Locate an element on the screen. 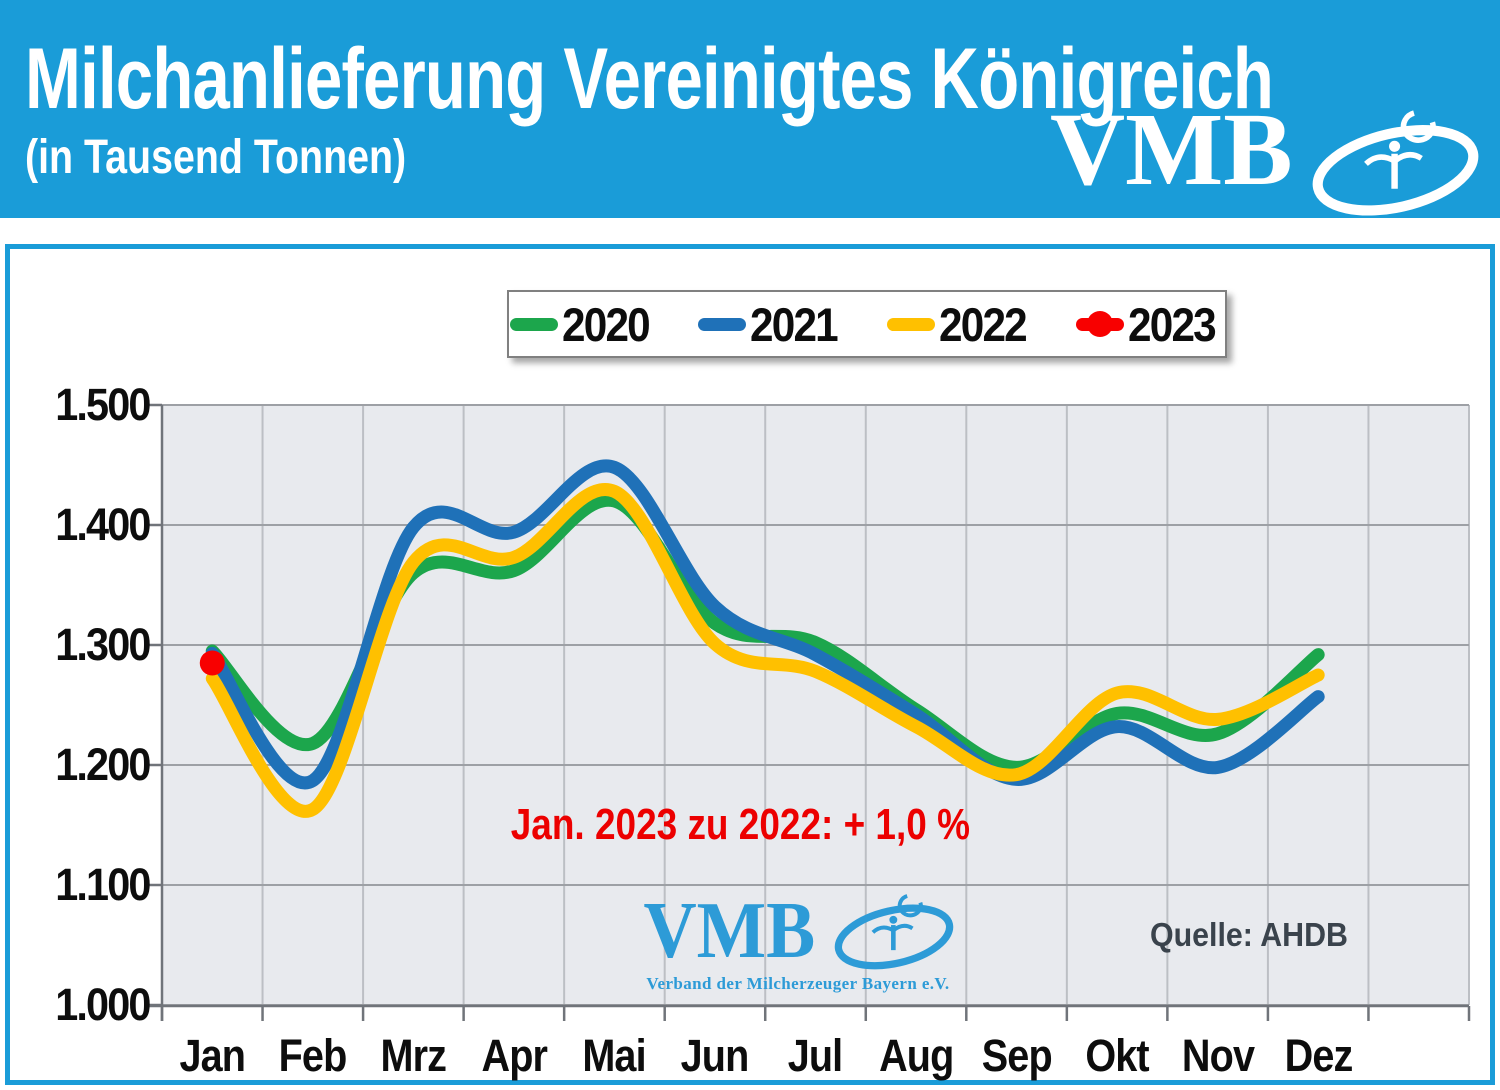 Image resolution: width=1500 pixels, height=1090 pixels. watermark-subtext: Verband der Milcherzeuger Bayern e.V. is located at coordinates (798, 983).